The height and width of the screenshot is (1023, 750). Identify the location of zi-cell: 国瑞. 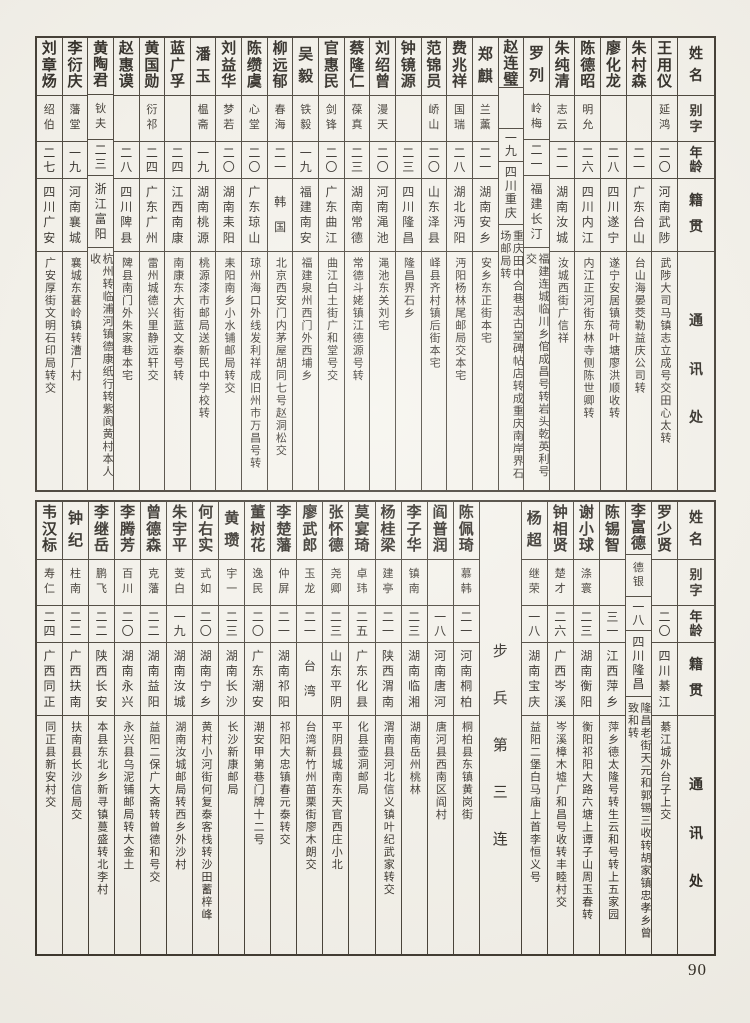
(459, 119).